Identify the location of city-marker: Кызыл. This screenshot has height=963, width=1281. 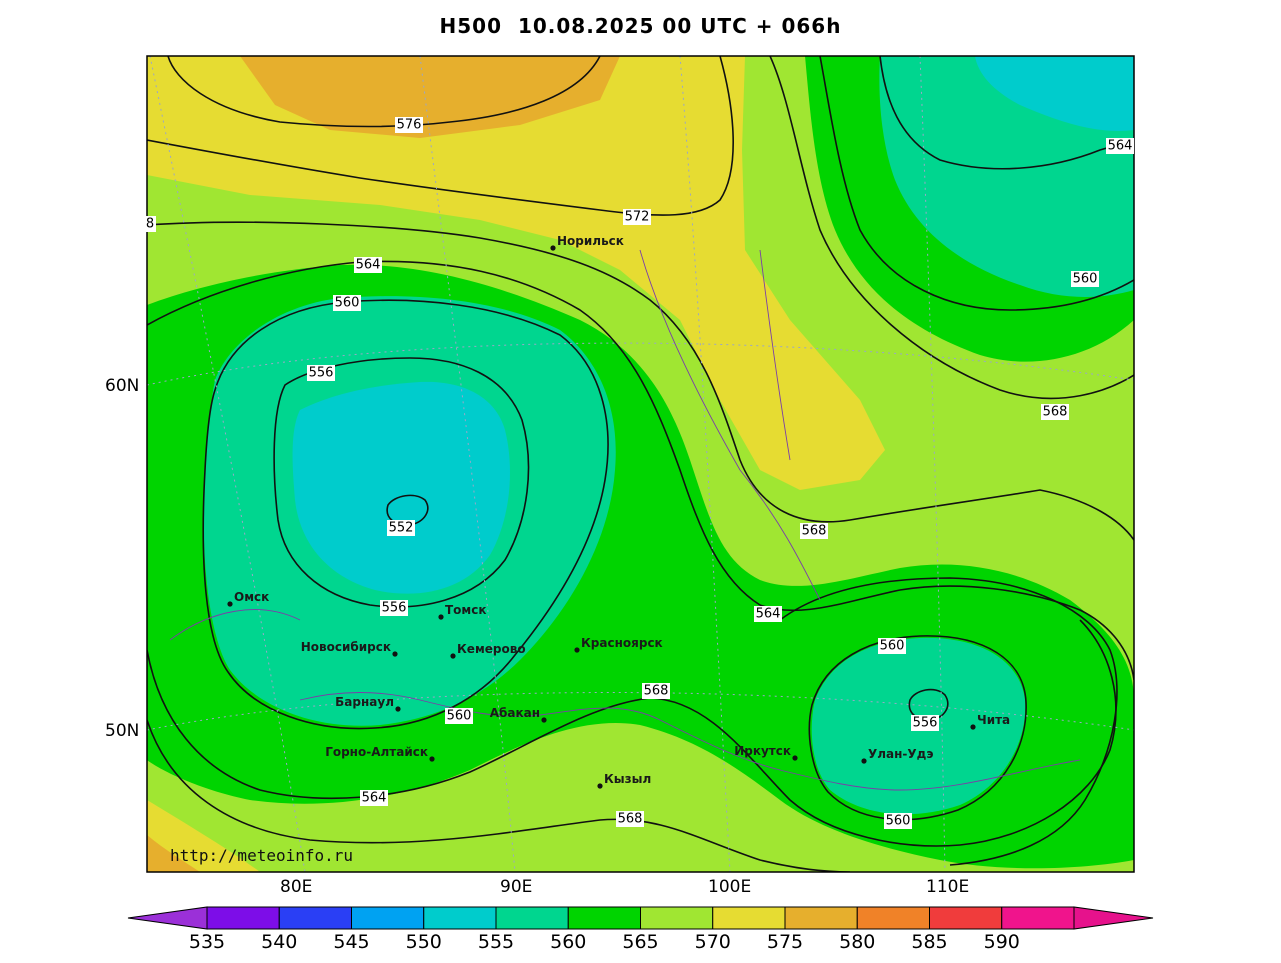
(624, 780).